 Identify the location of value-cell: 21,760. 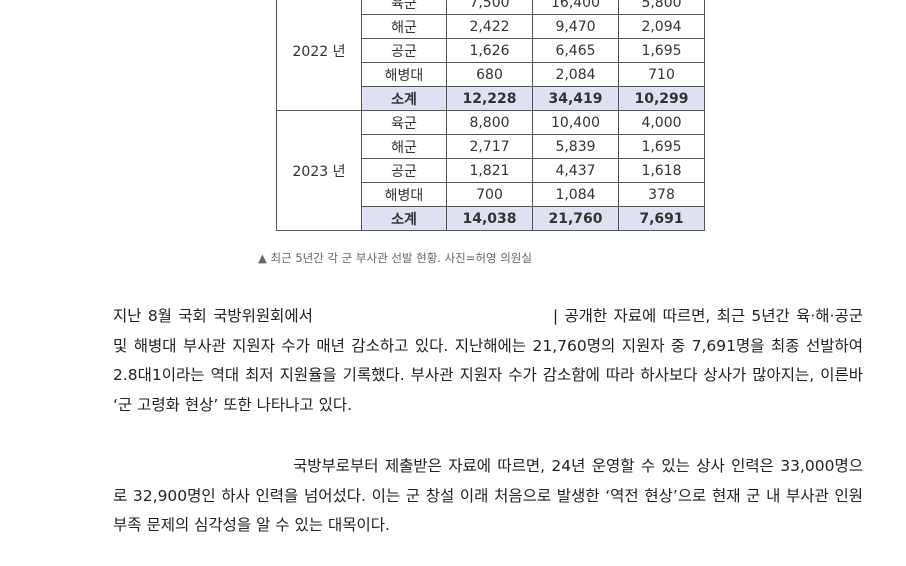
(575, 218).